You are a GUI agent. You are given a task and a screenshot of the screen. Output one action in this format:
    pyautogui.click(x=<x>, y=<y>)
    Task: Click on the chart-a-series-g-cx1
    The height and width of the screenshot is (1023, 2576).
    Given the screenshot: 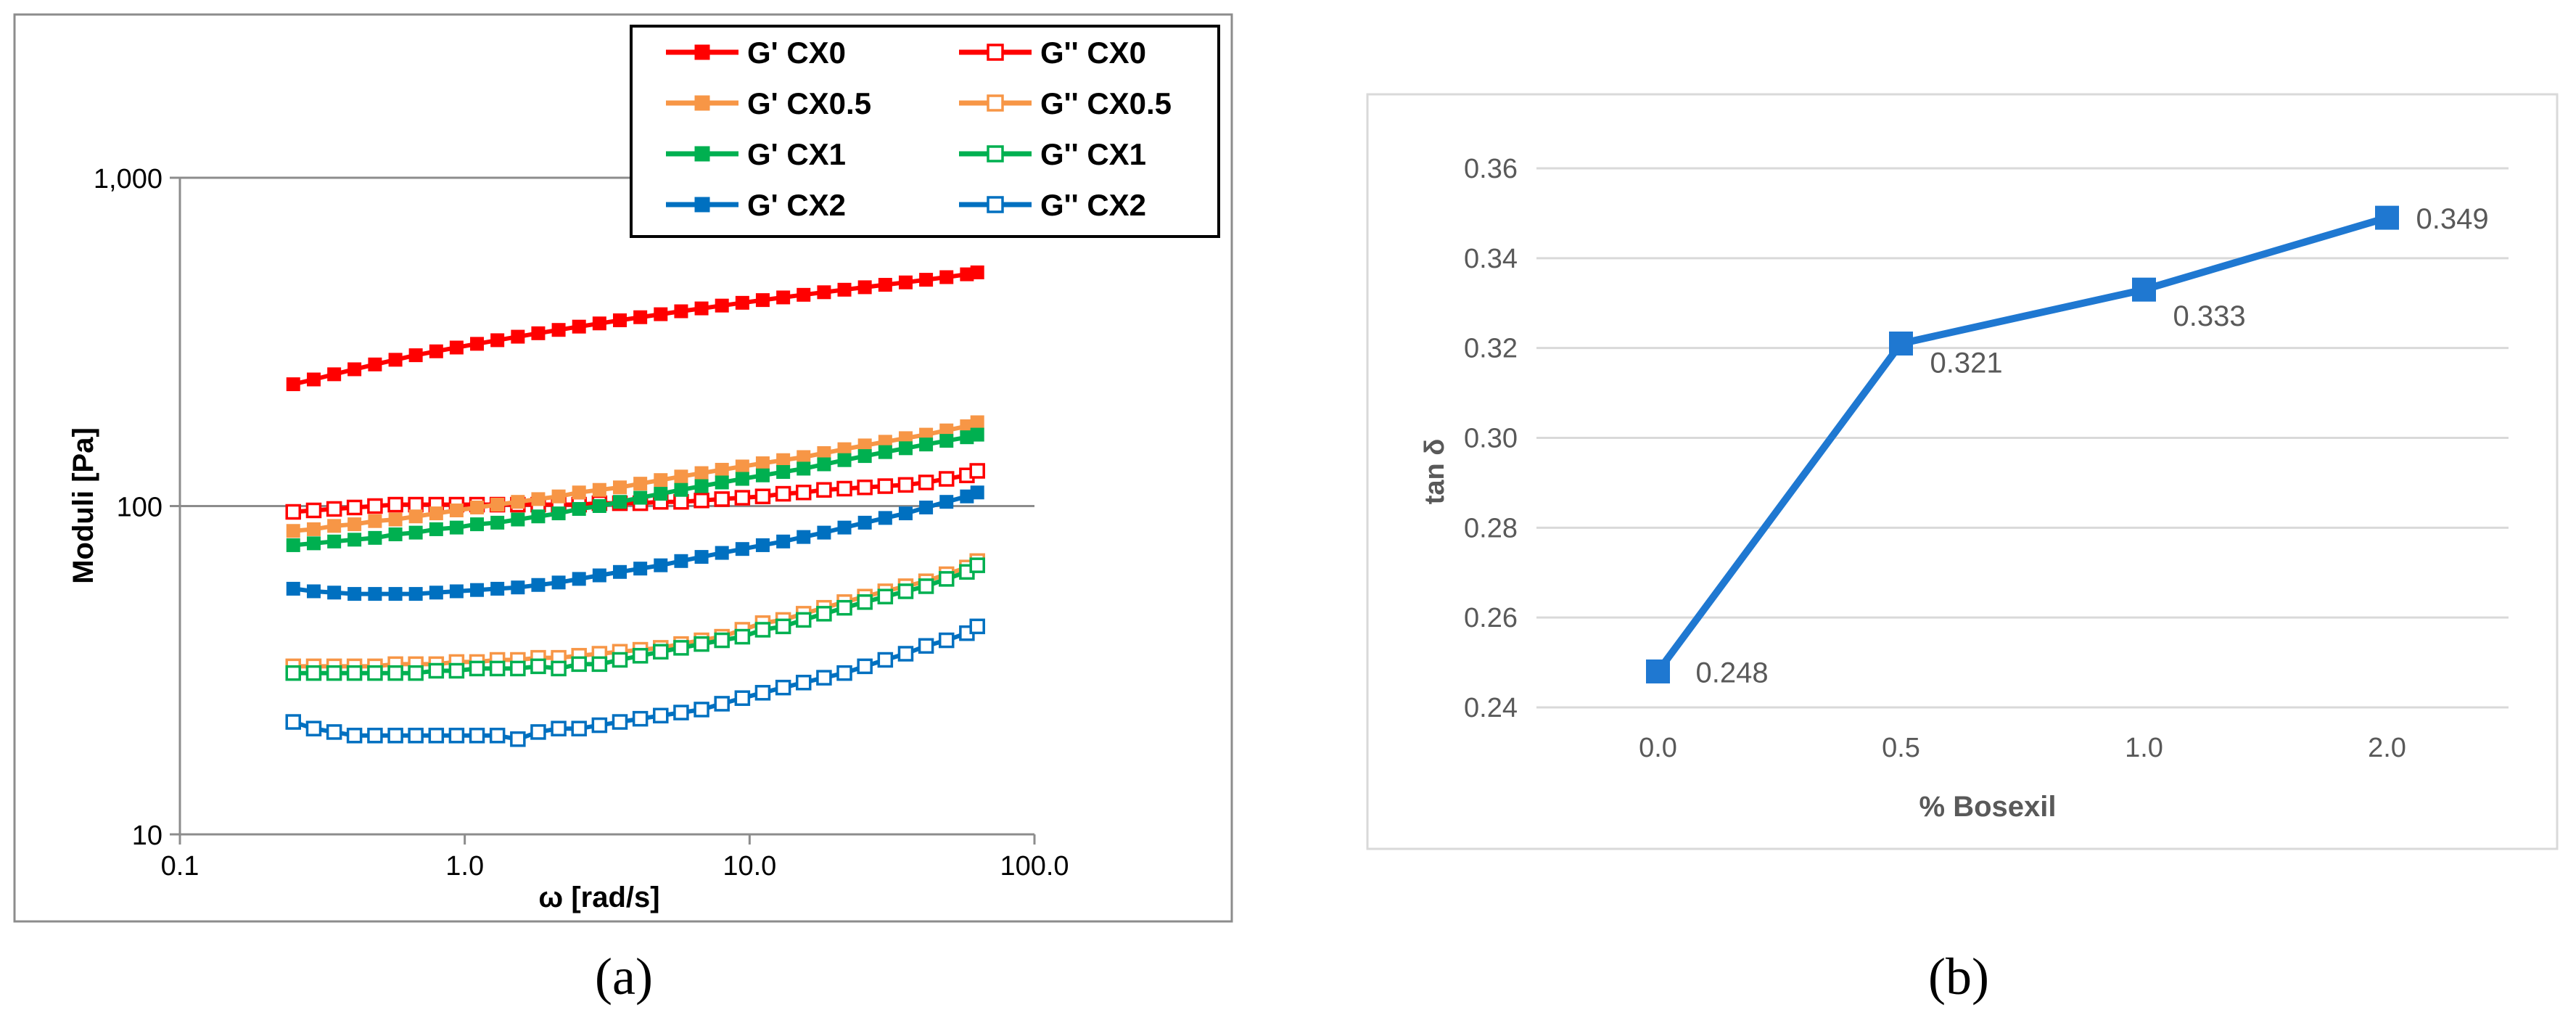 What is the action you would take?
    pyautogui.click(x=635, y=490)
    